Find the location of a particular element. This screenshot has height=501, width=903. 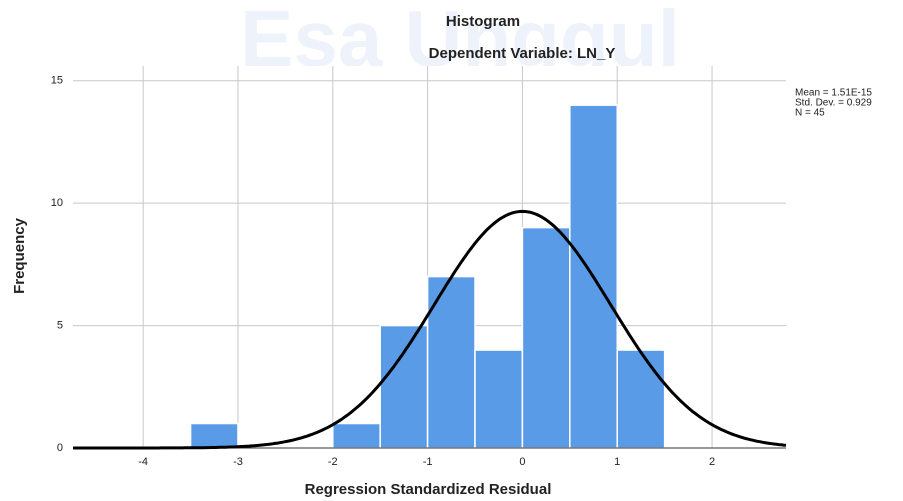

x-tick-label: -1 is located at coordinates (428, 462).